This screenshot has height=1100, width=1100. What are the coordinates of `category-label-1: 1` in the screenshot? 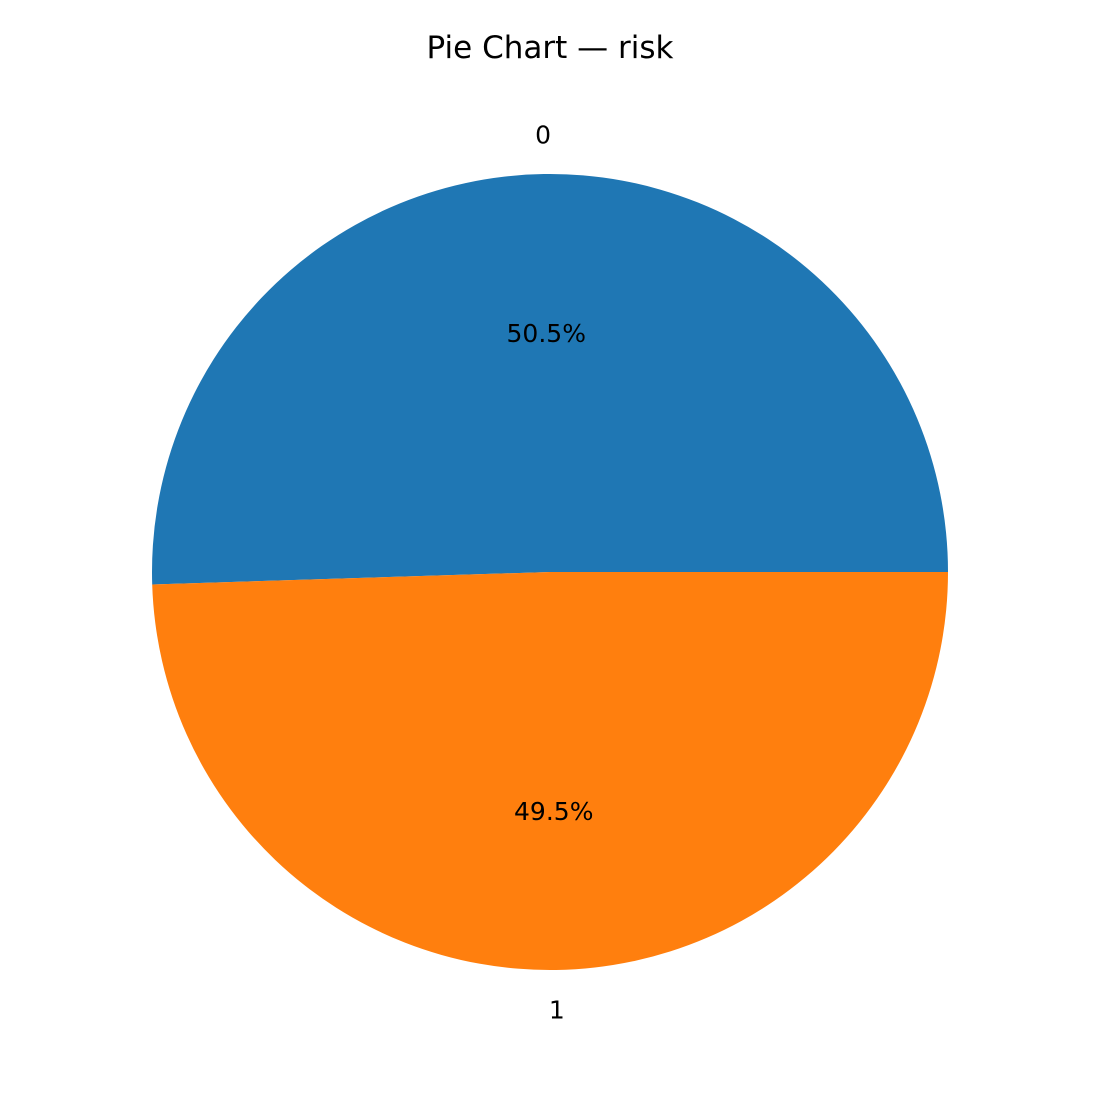 It's located at (557, 1010).